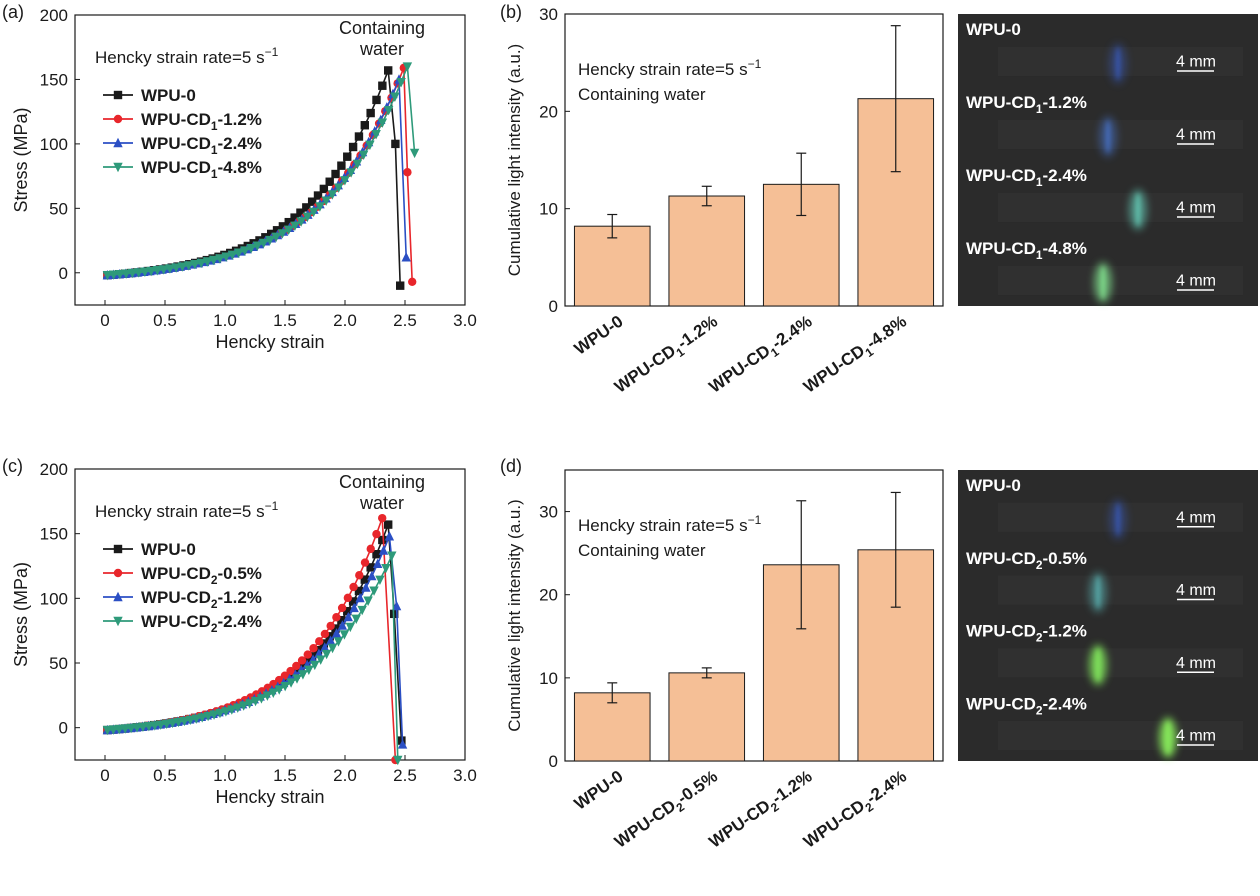  Describe the element at coordinates (548, 14) in the screenshot. I see `y-tick-label: 30` at that location.